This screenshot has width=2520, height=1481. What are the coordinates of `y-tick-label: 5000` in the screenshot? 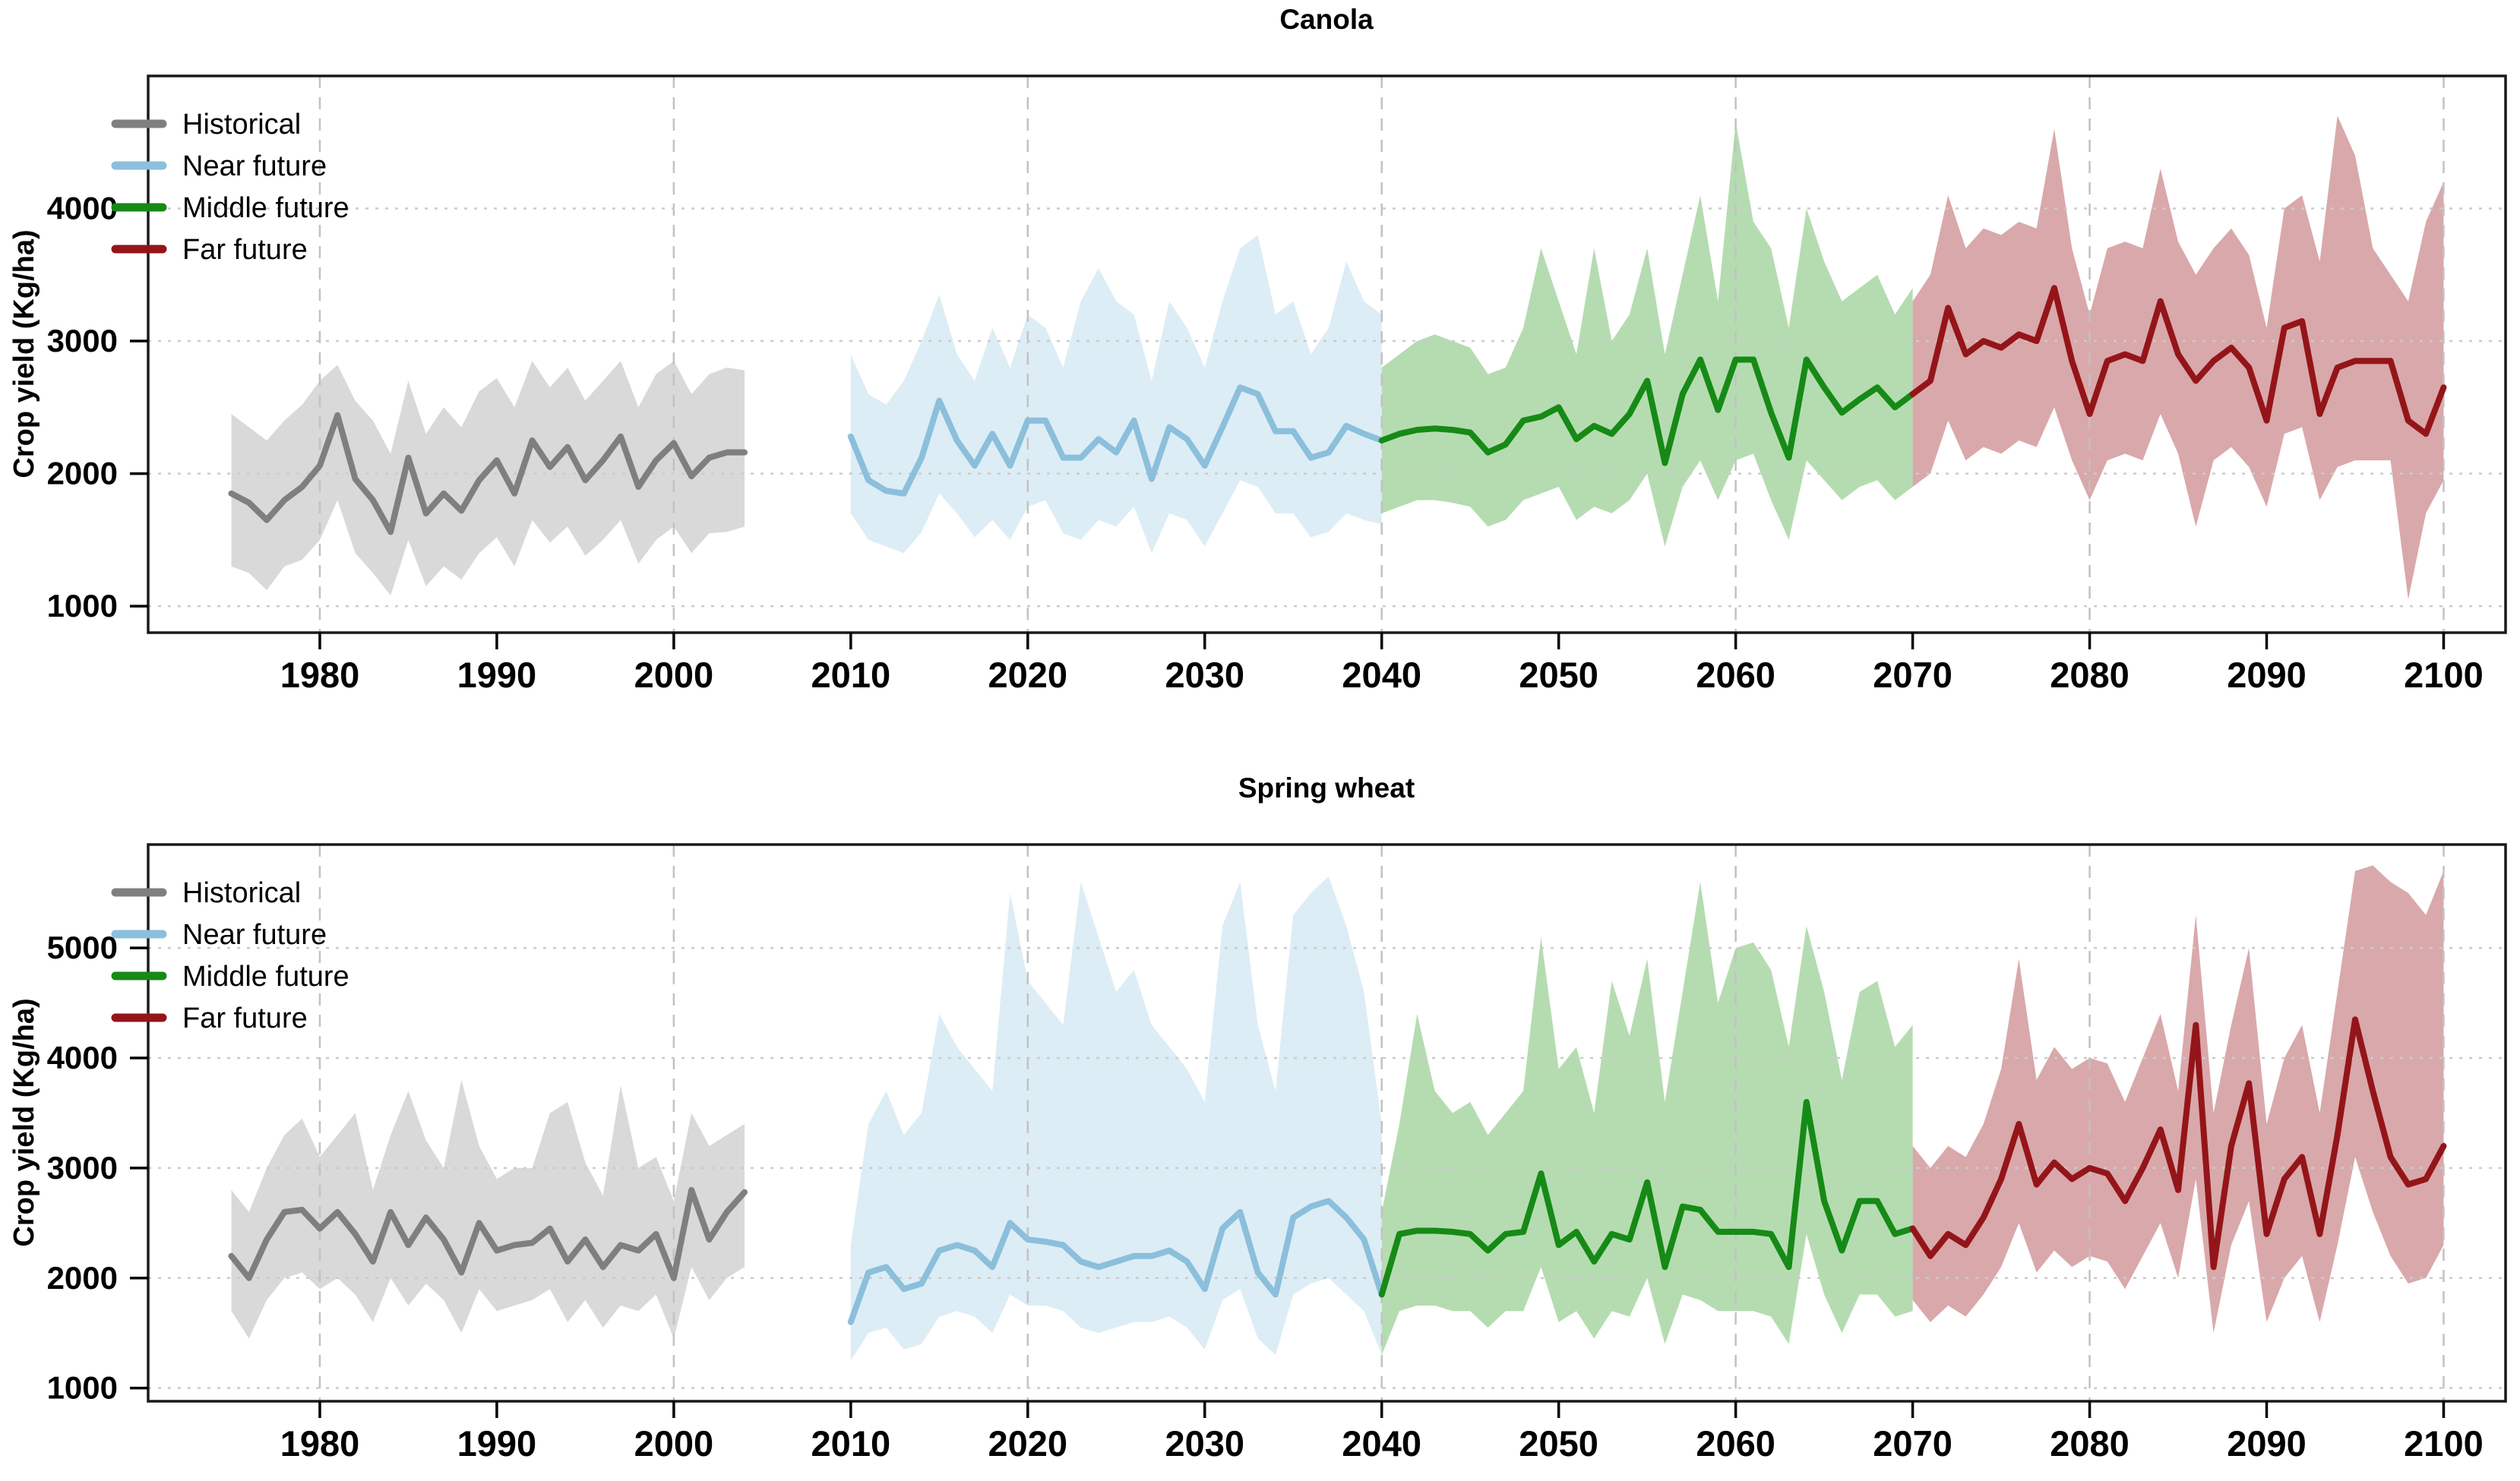 It's located at (82, 947).